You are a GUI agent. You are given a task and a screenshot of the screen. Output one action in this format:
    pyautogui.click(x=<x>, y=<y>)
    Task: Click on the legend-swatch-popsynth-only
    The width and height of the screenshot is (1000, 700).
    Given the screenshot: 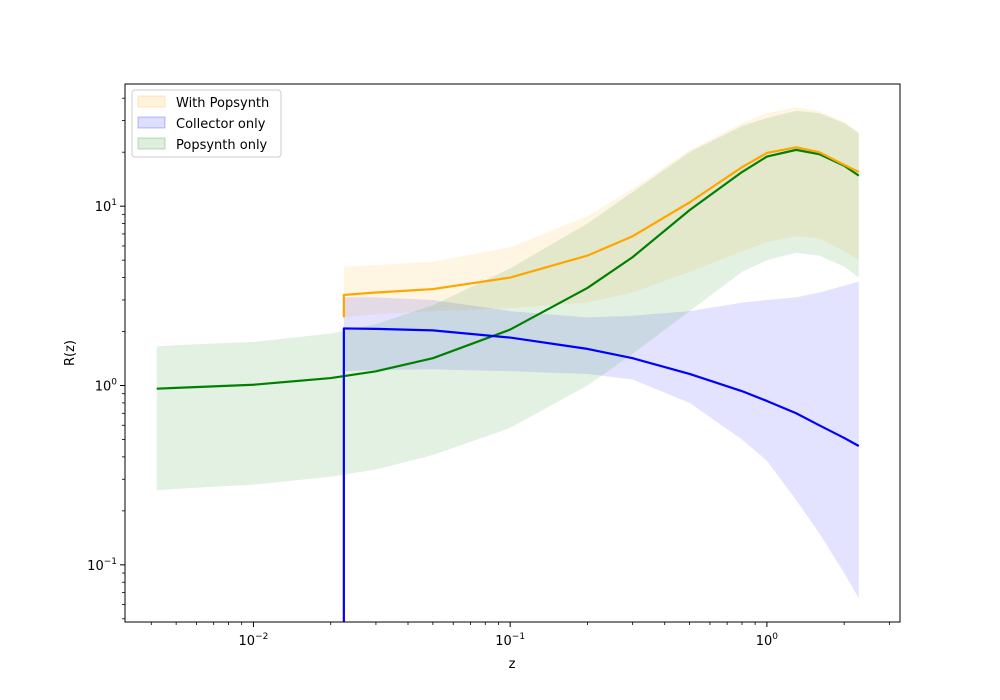 What is the action you would take?
    pyautogui.click(x=151, y=143)
    